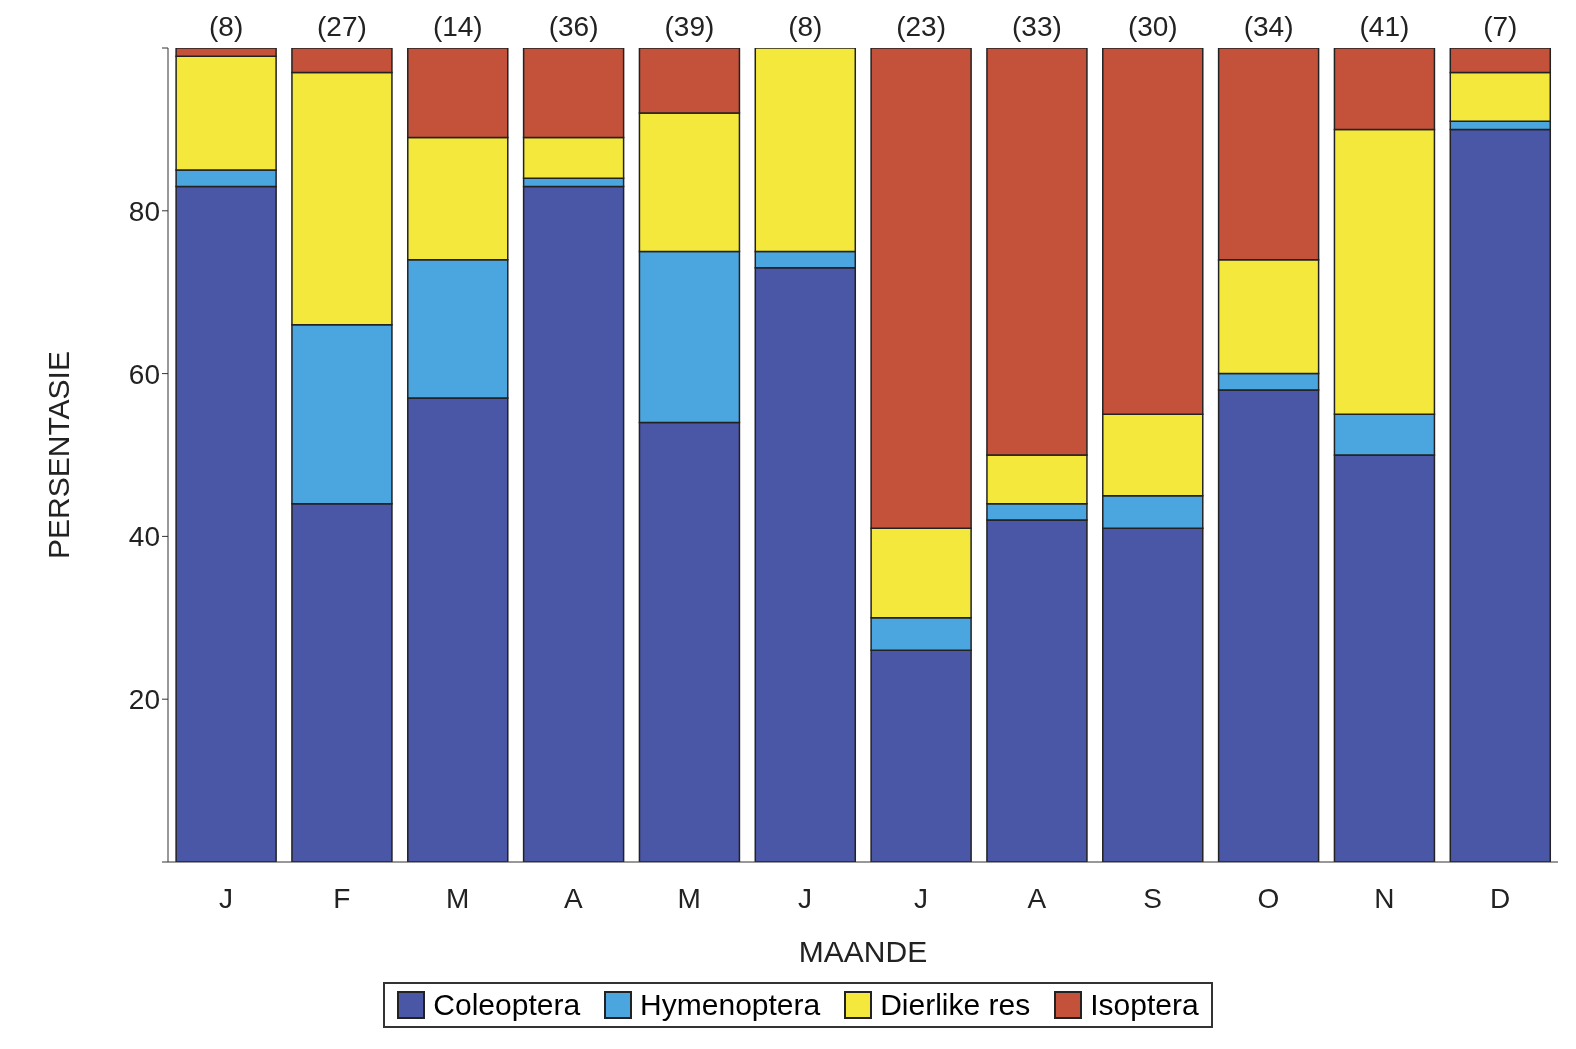  Describe the element at coordinates (955, 1005) in the screenshot. I see `legend-label: Dierlike res` at that location.